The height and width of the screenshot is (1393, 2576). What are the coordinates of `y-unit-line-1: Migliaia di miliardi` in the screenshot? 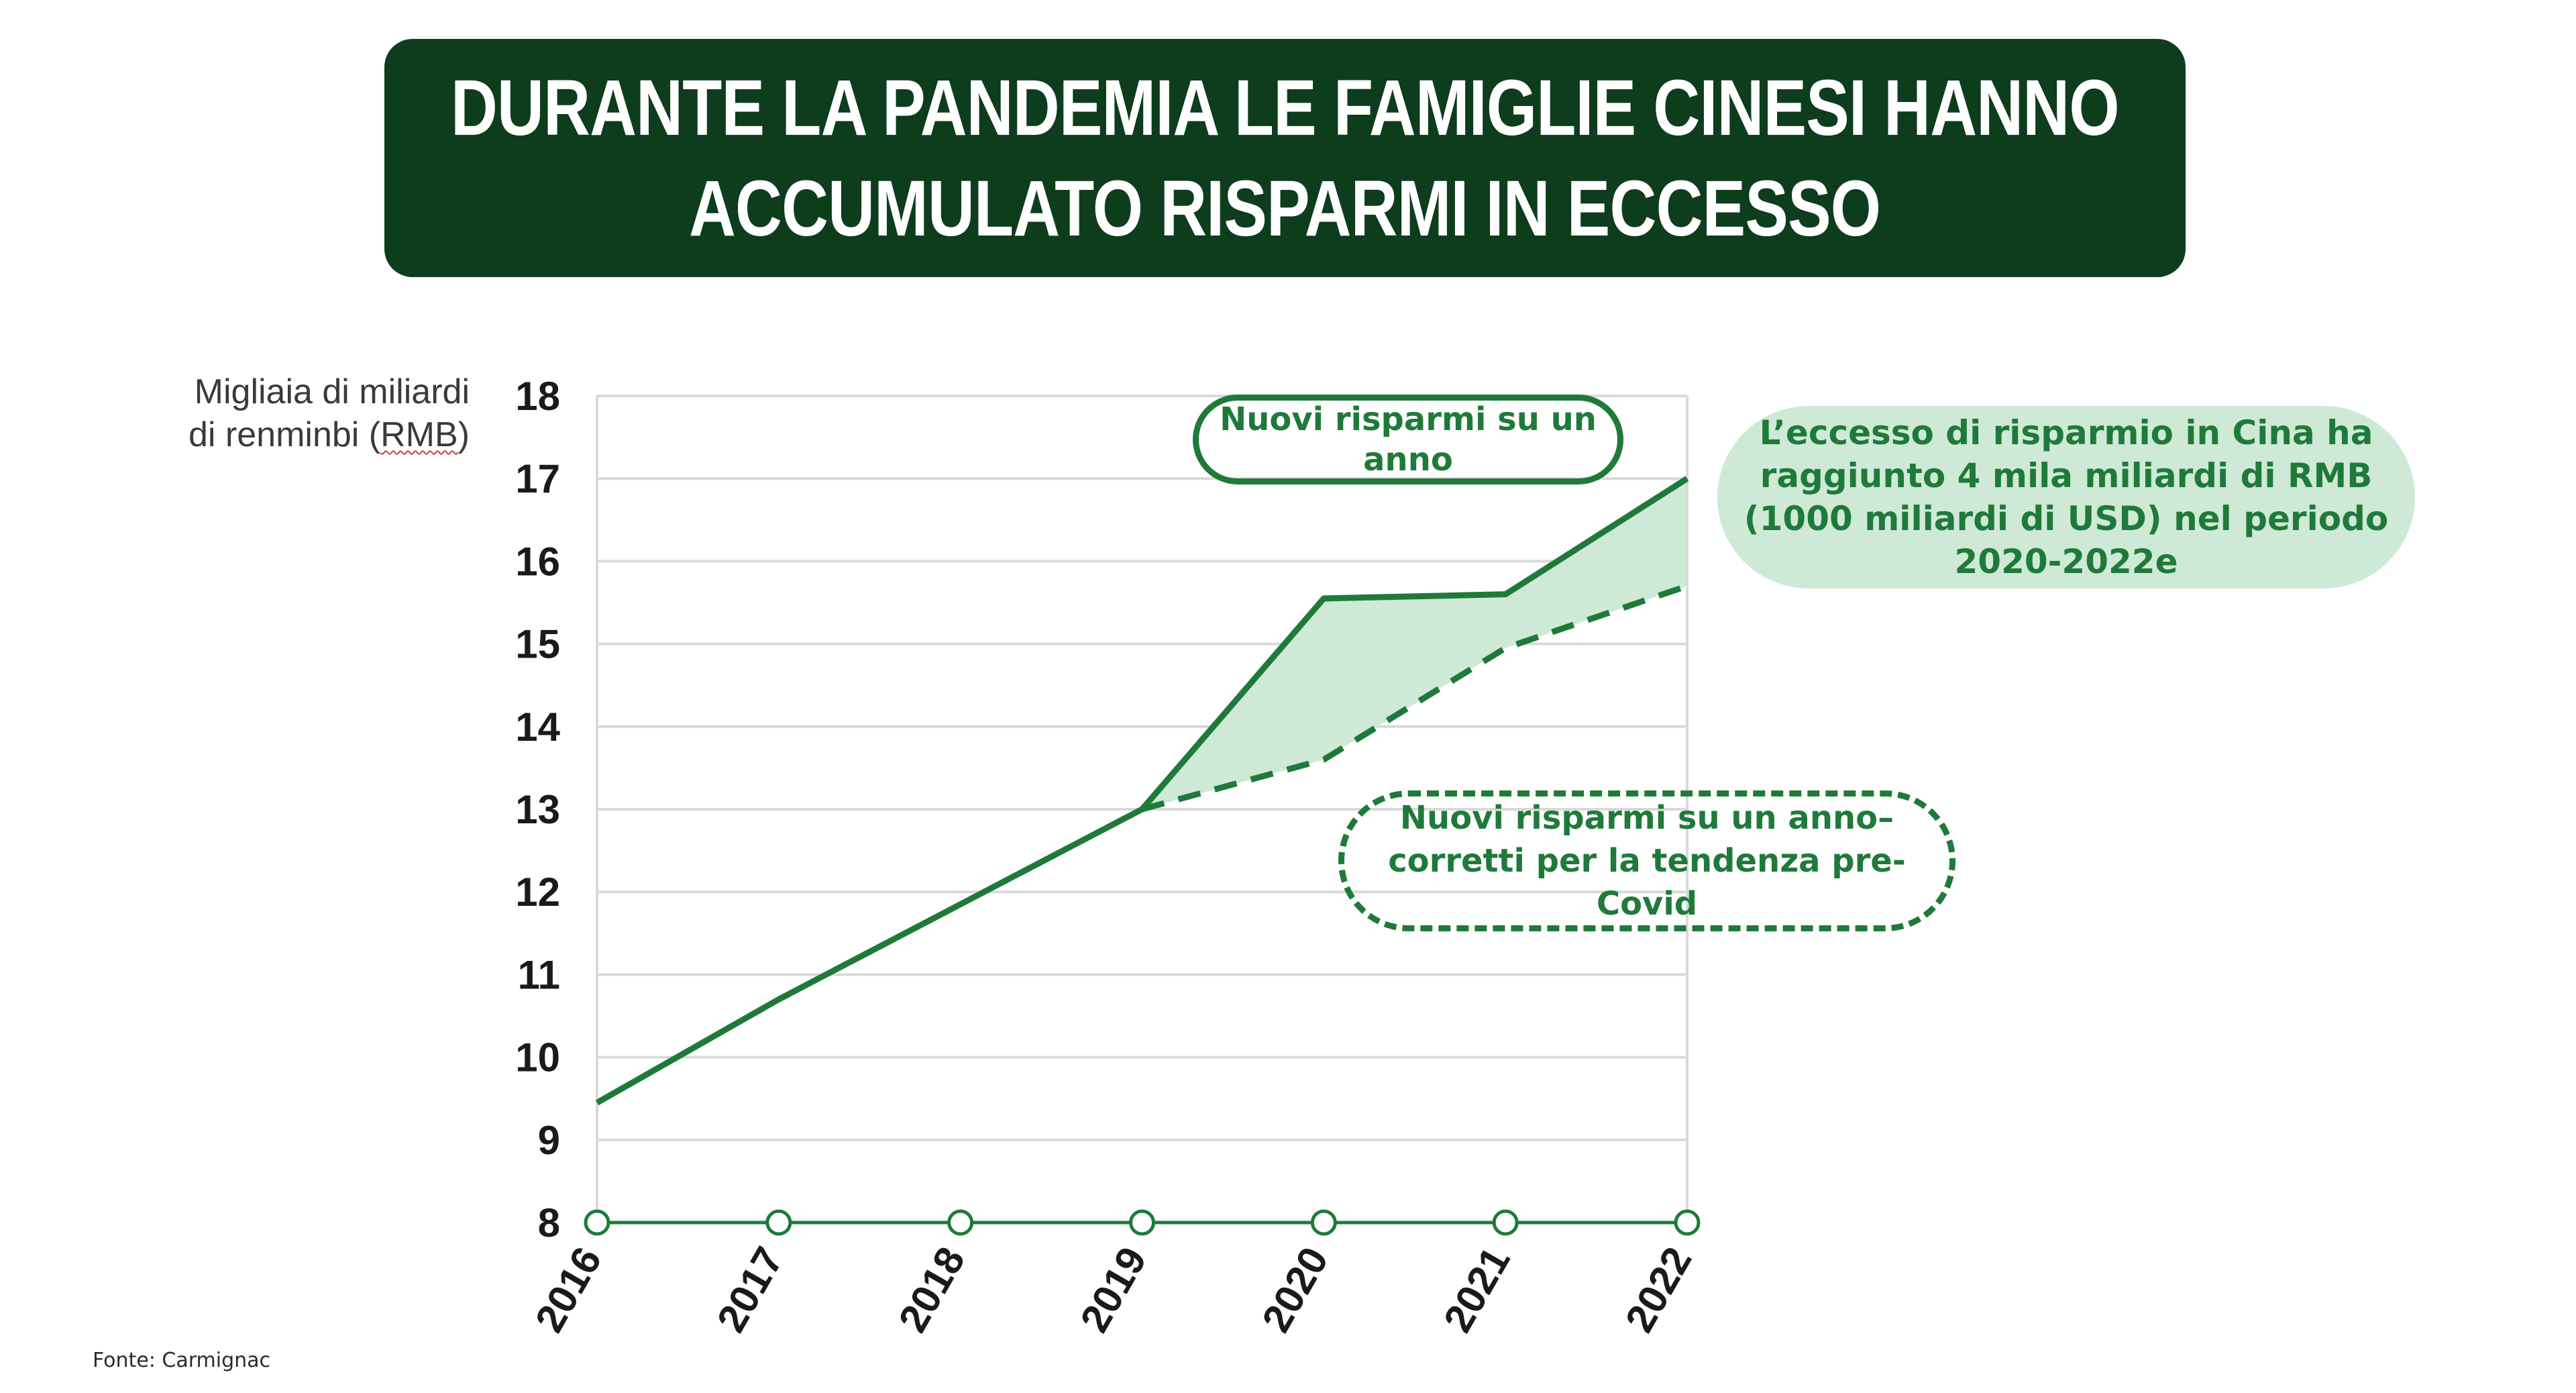 It's located at (332, 391).